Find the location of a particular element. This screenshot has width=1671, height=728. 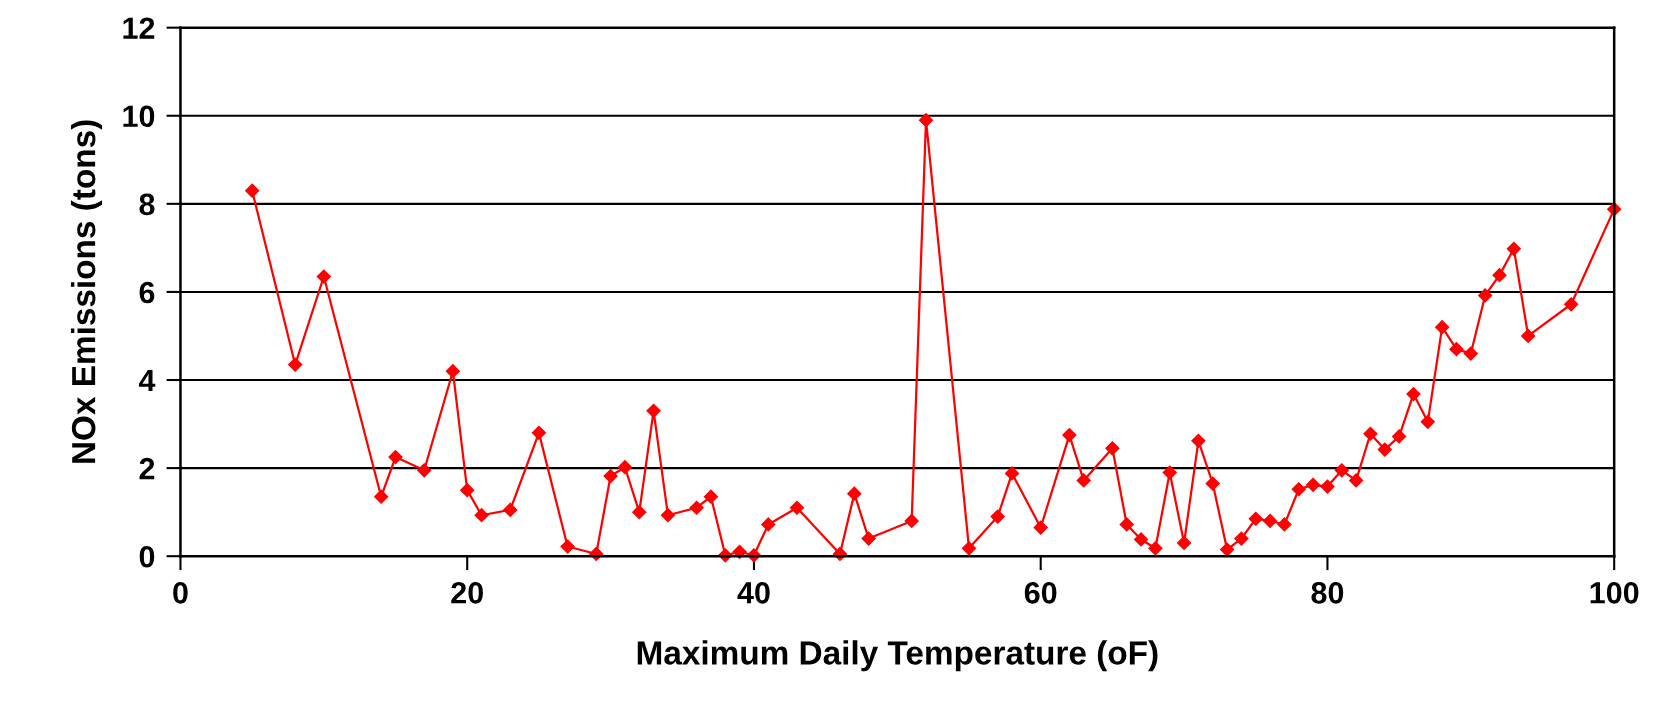

y-axis-title: NOx Emissions (tons) is located at coordinates (86, 291).